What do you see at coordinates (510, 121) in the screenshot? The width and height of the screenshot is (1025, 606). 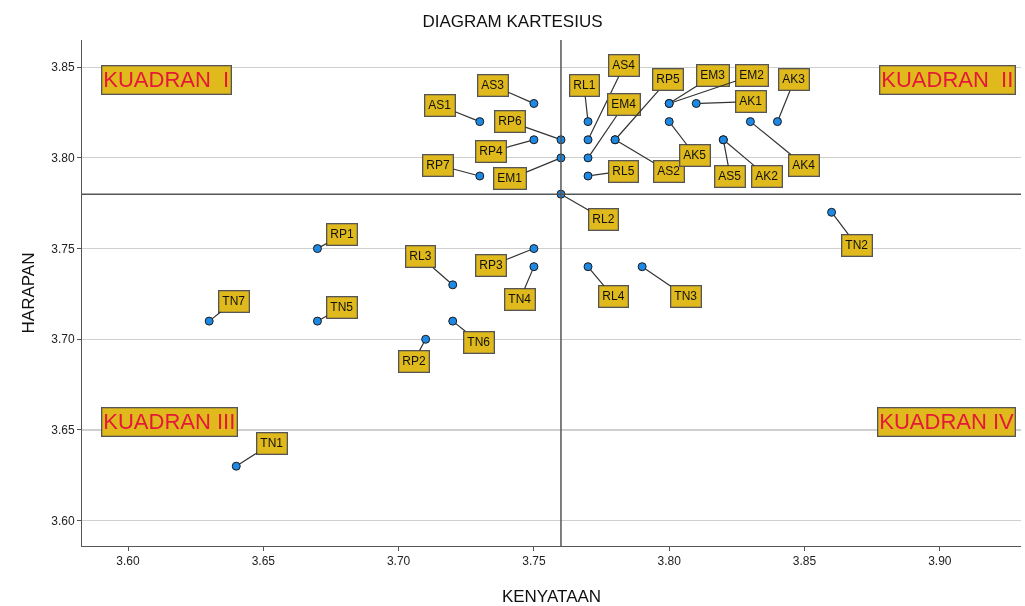 I see `annotation: RP6` at bounding box center [510, 121].